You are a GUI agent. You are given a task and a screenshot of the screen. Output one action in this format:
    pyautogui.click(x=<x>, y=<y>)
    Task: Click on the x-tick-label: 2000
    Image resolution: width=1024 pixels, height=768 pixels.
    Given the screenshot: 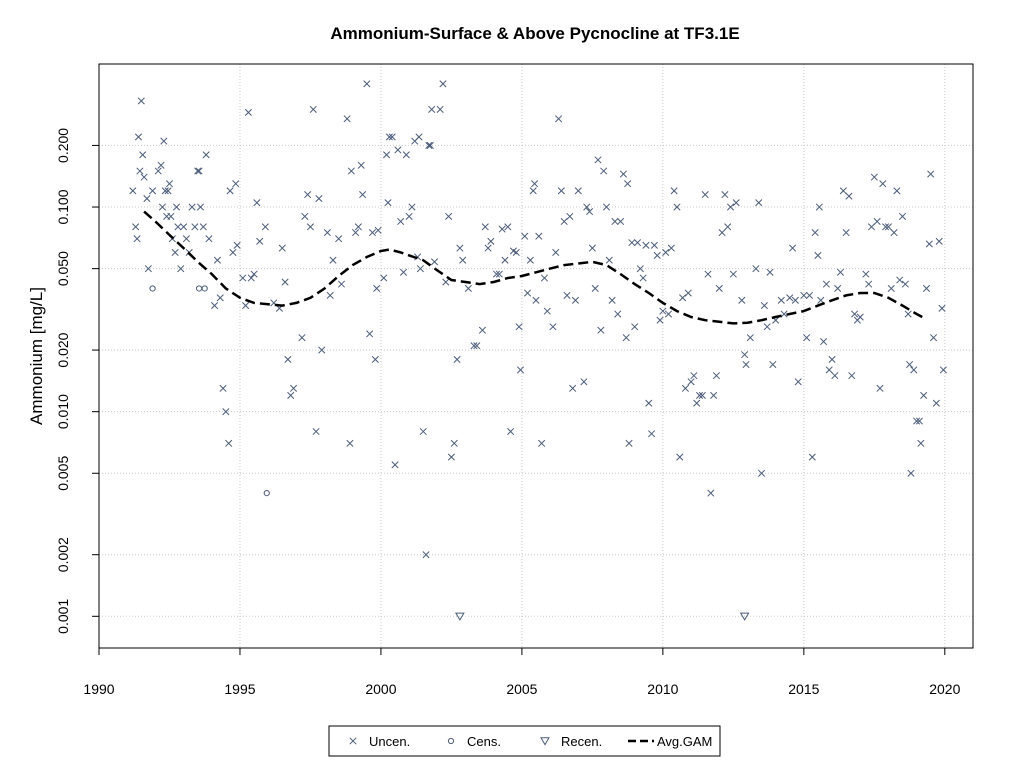 What is the action you would take?
    pyautogui.click(x=380, y=689)
    